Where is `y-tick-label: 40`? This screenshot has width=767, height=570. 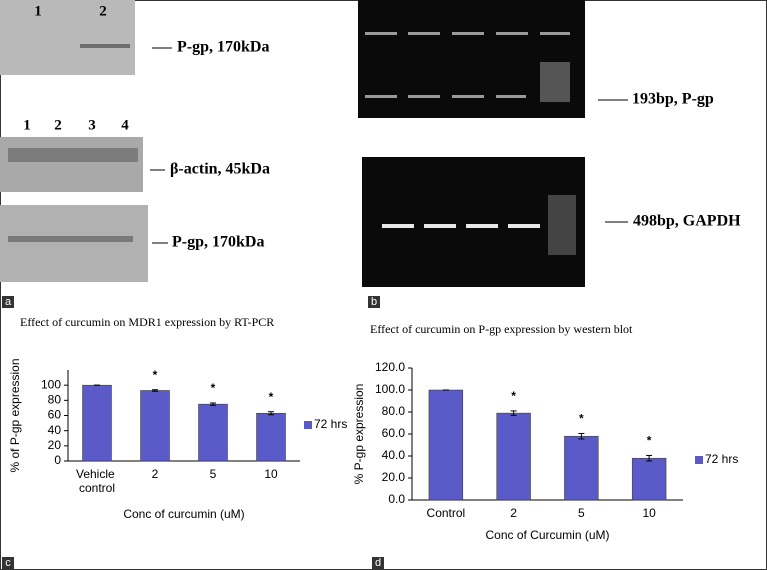
y-tick-label: 40 is located at coordinates (55, 430).